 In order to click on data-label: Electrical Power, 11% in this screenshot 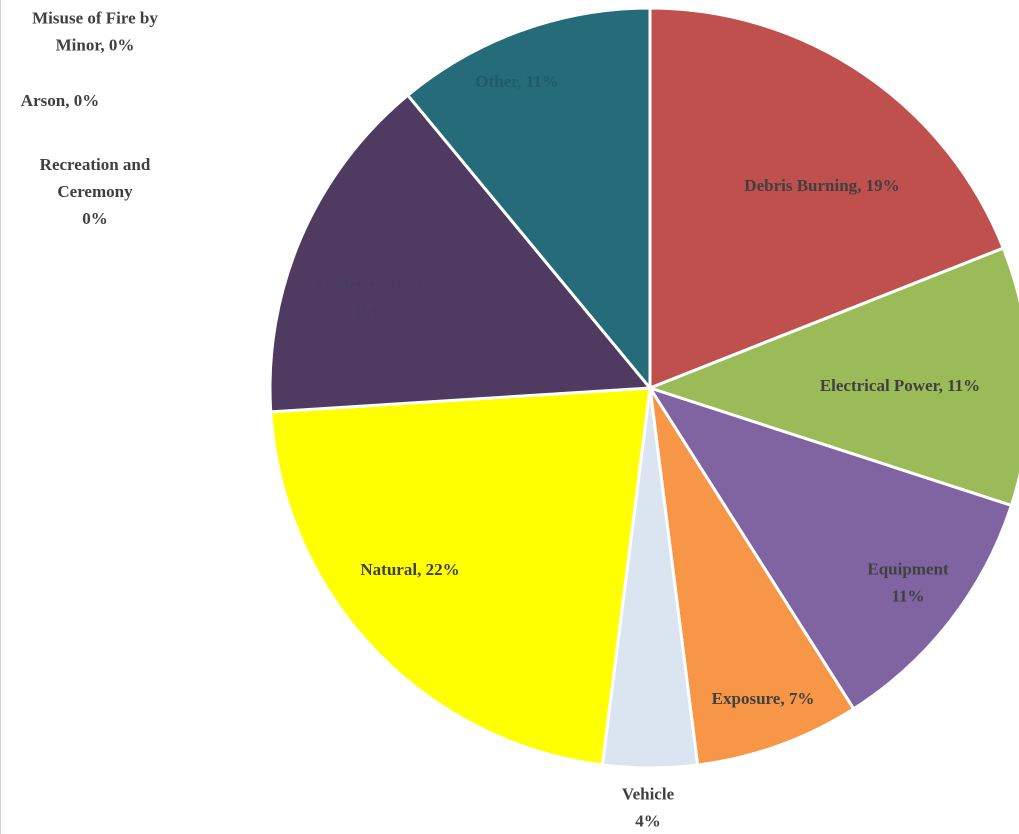, I will do `click(900, 385)`.